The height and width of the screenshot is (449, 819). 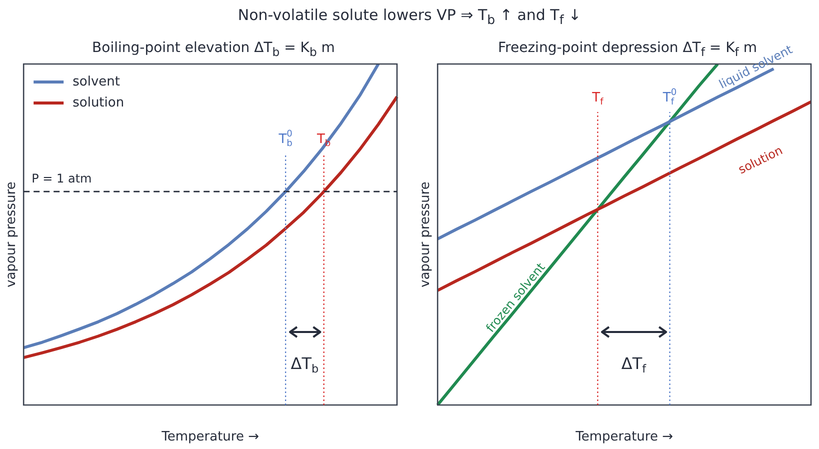 I want to click on text: Non-volatile solute lowers VP ⇒ T$_{b}$ ↑ and T$_{f}$ ↓, so click(x=409, y=16).